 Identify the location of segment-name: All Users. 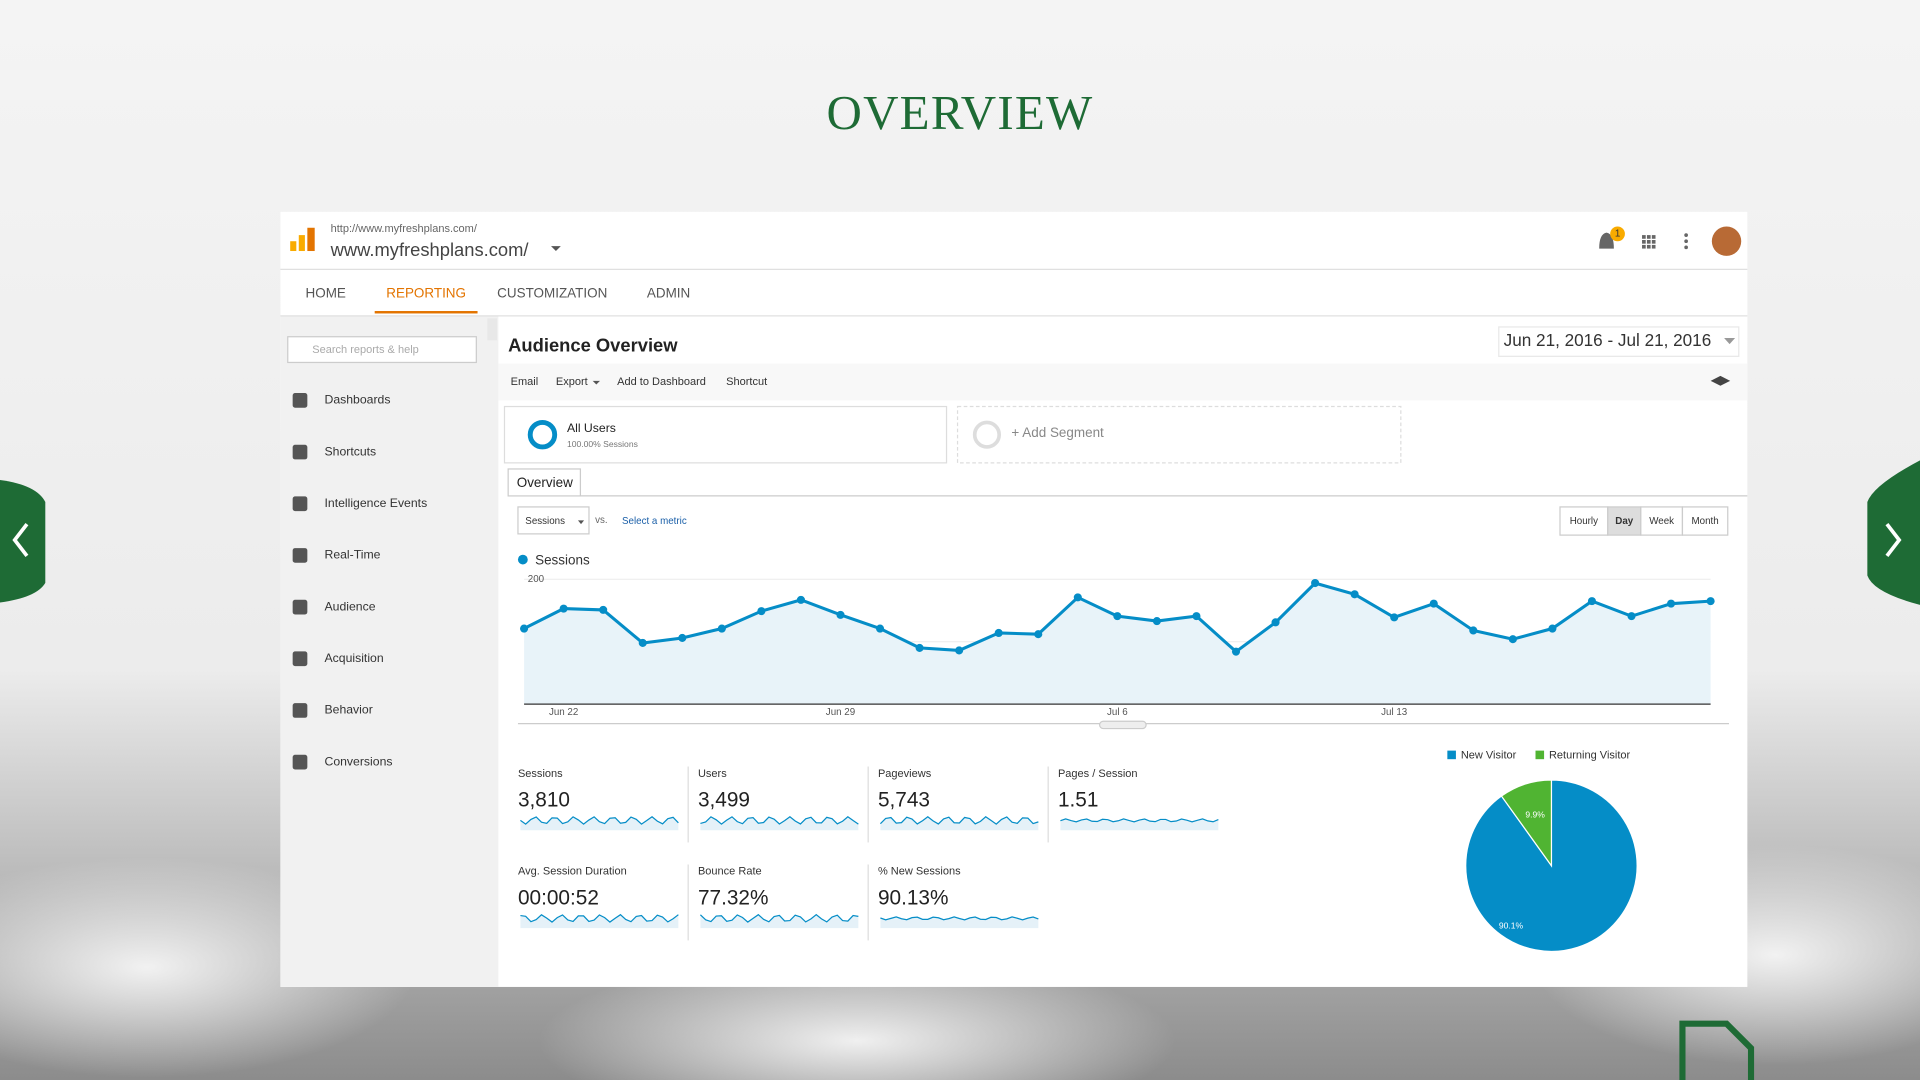
(591, 428).